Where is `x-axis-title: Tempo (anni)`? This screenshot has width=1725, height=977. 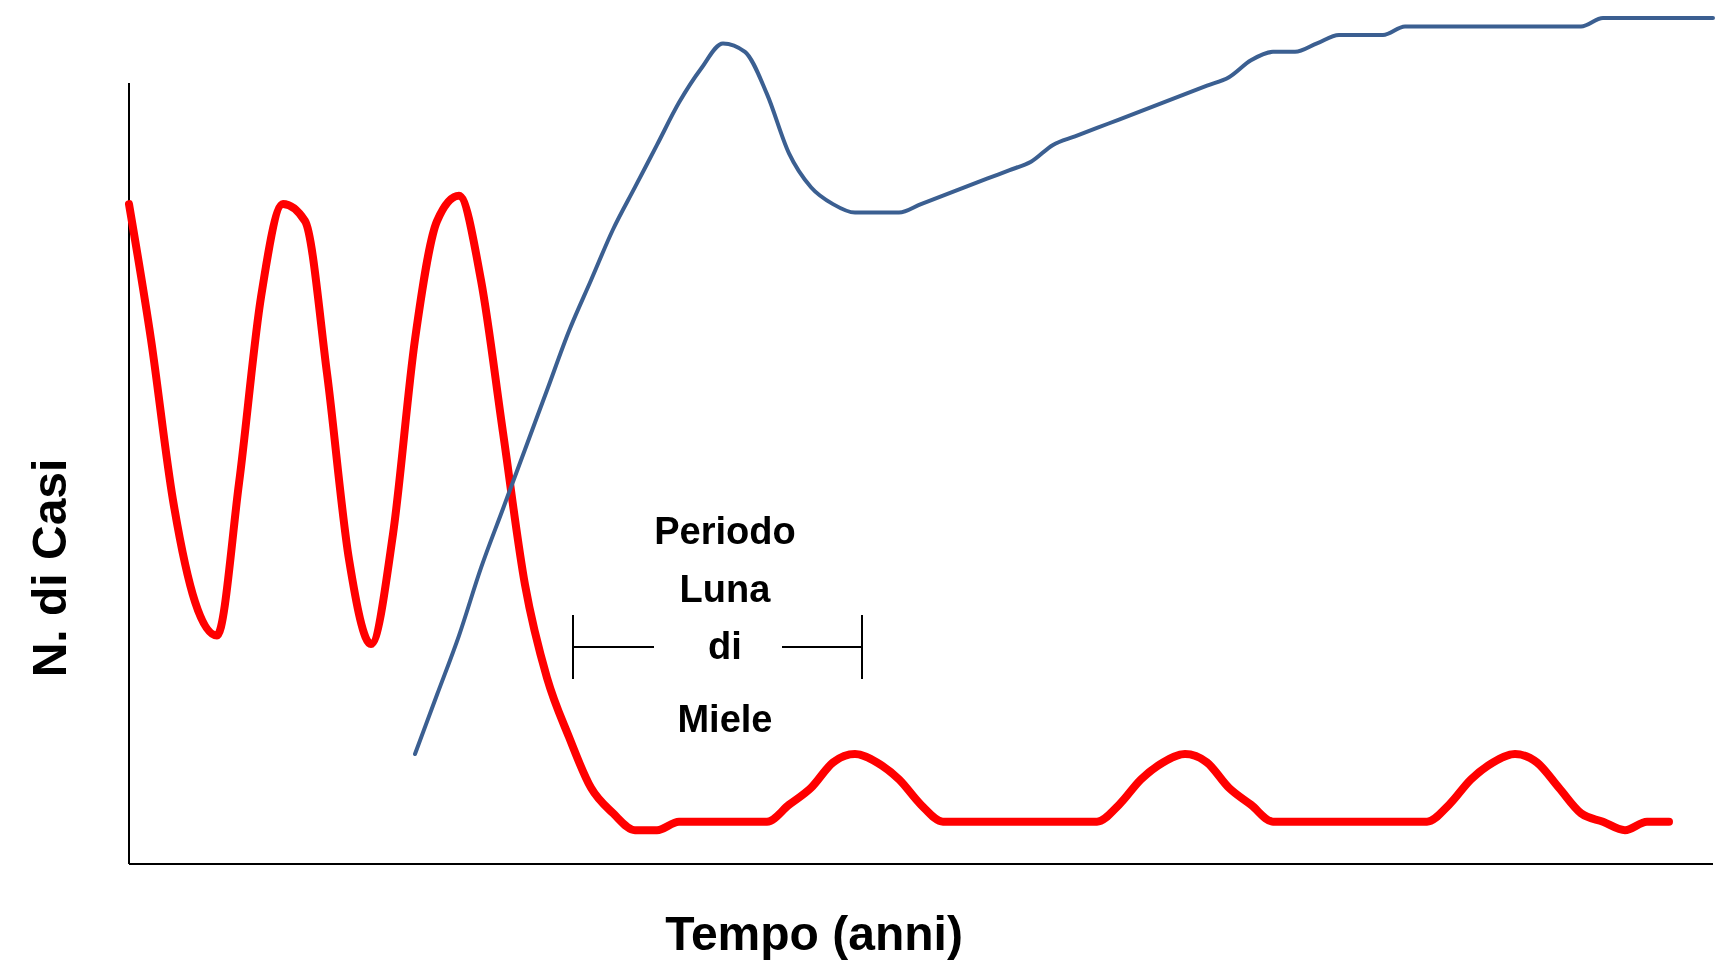 x-axis-title: Tempo (anni) is located at coordinates (814, 933).